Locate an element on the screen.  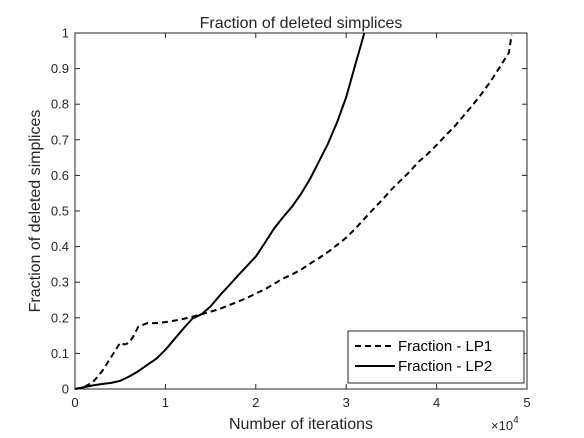
y-tick-label: 0.1 is located at coordinates (60, 353).